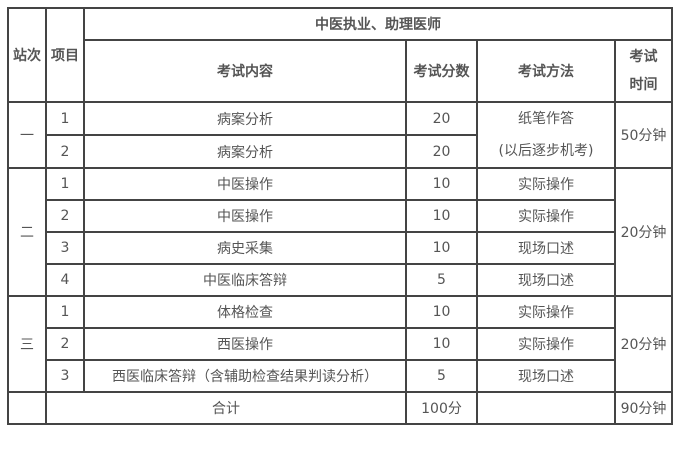 Image resolution: width=675 pixels, height=451 pixels. What do you see at coordinates (643, 408) in the screenshot?
I see `total-time: 90分钟` at bounding box center [643, 408].